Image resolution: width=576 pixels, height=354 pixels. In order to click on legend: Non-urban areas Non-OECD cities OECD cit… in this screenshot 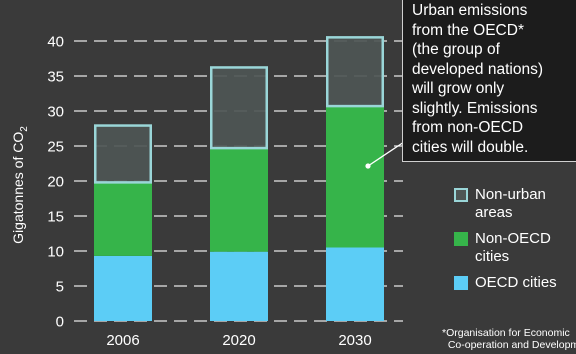, I will do `click(515, 243)`.